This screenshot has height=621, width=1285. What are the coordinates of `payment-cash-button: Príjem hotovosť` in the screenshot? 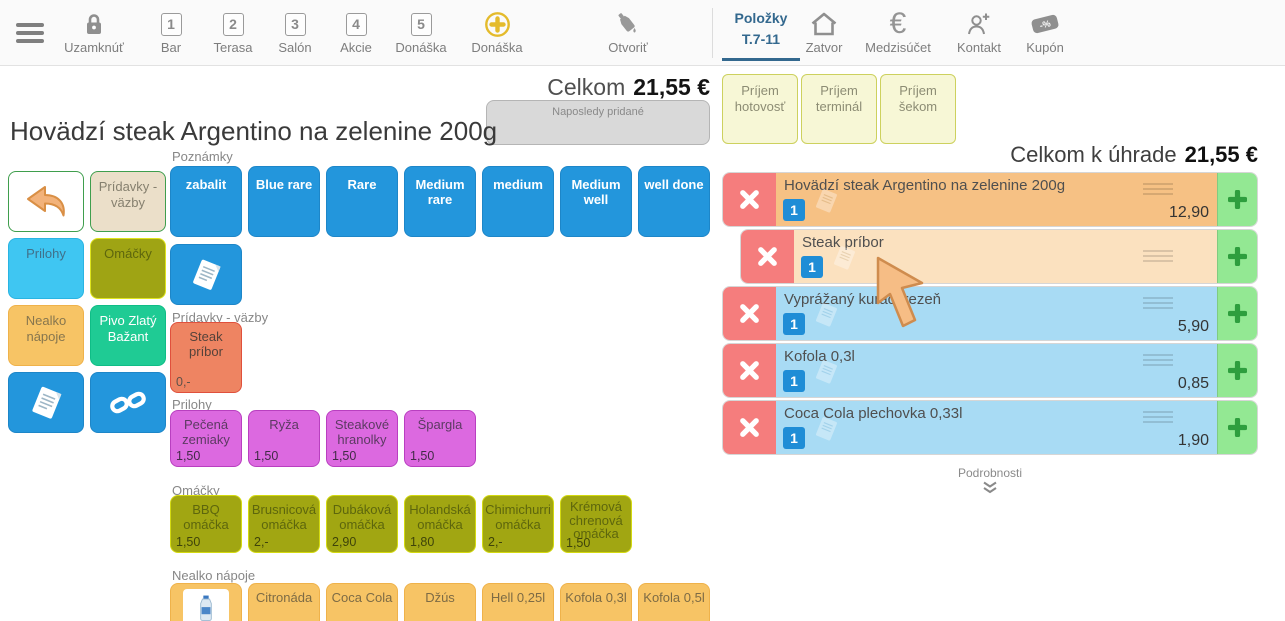 It's located at (760, 109).